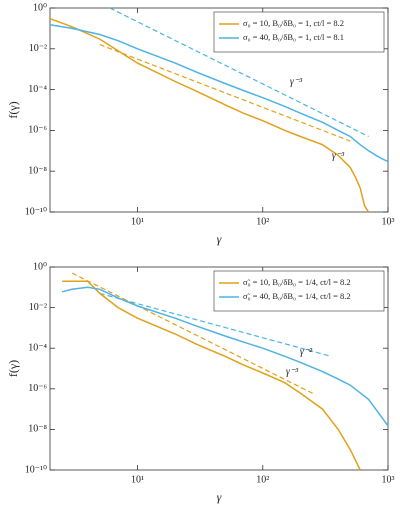 This screenshot has width=400, height=511. Describe the element at coordinates (297, 296) in the screenshot. I see `legend-label: σ̃₀ = 40, B₀/δB₀ = 1/4, ct/l = 8.2` at that location.